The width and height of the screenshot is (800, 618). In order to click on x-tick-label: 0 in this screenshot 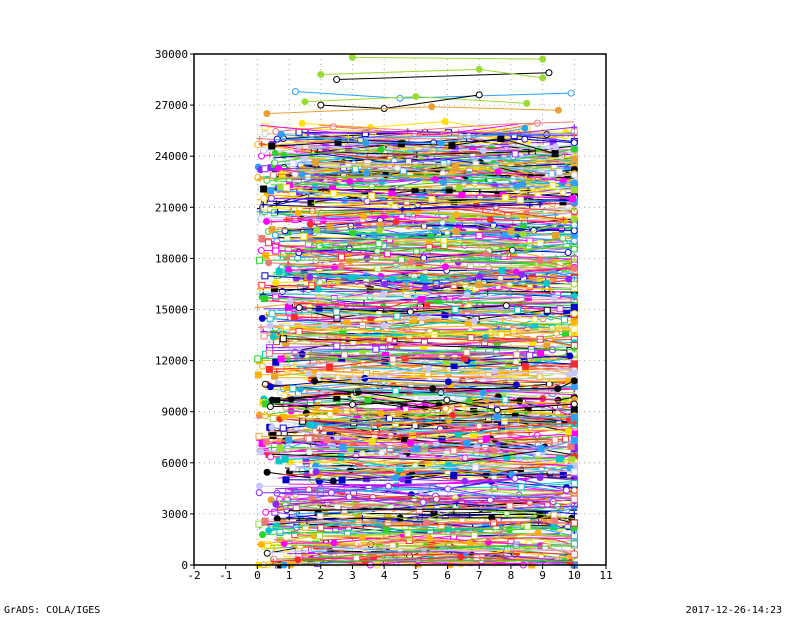, I will do `click(257, 575)`.